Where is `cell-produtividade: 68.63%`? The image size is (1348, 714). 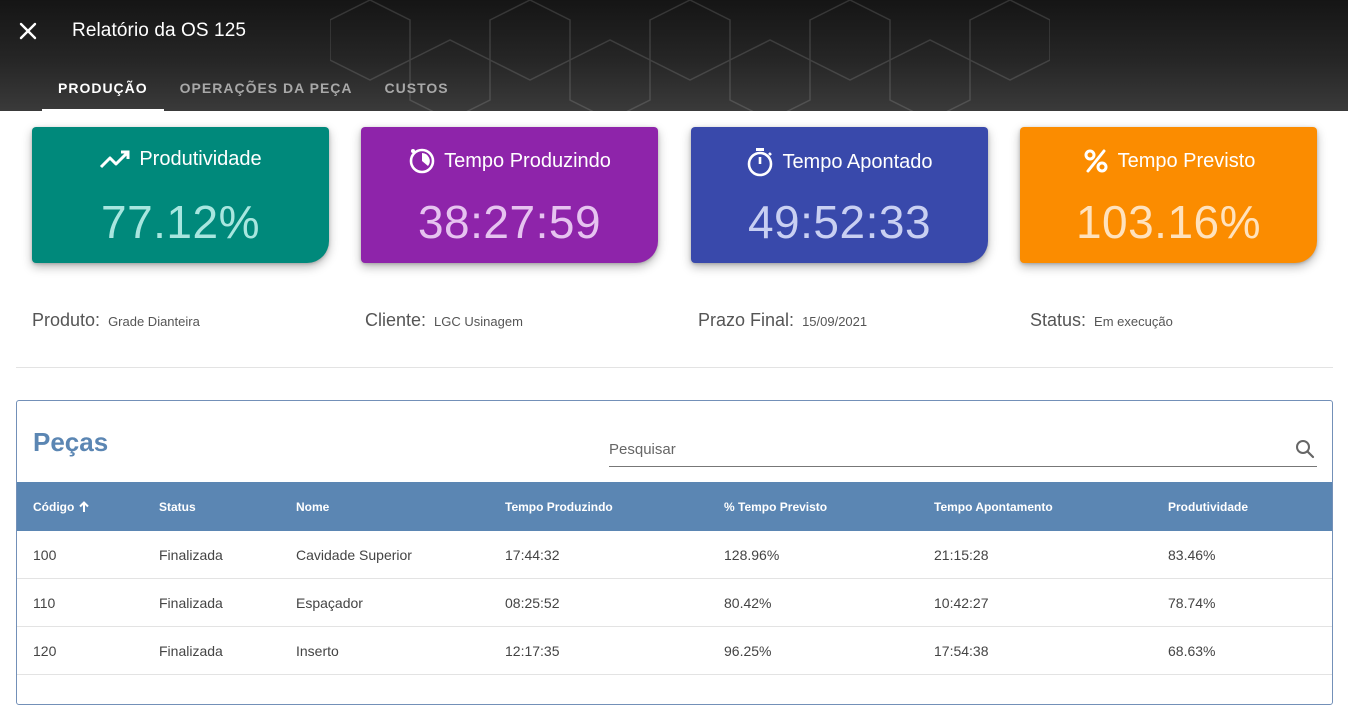
cell-produtividade: 68.63% is located at coordinates (1192, 651).